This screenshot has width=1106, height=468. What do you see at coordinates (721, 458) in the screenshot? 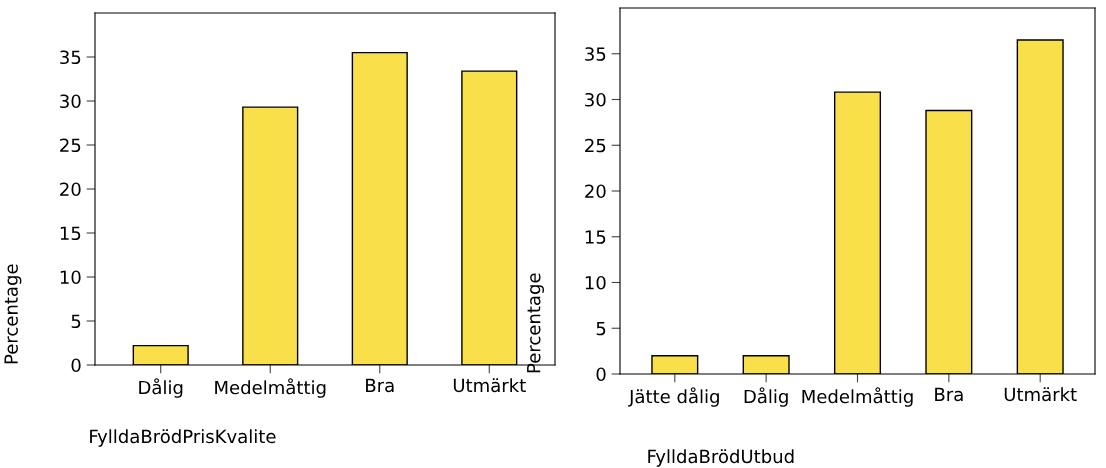
I see `x-axis-title: FylldaBrödUtbud` at bounding box center [721, 458].